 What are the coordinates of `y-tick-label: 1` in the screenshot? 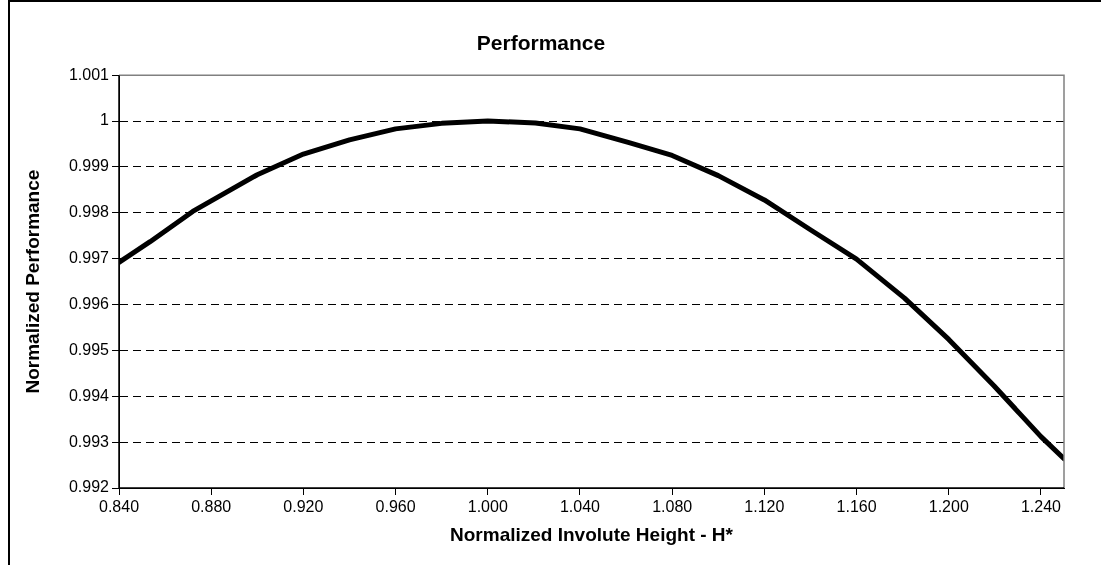 It's located at (105, 120).